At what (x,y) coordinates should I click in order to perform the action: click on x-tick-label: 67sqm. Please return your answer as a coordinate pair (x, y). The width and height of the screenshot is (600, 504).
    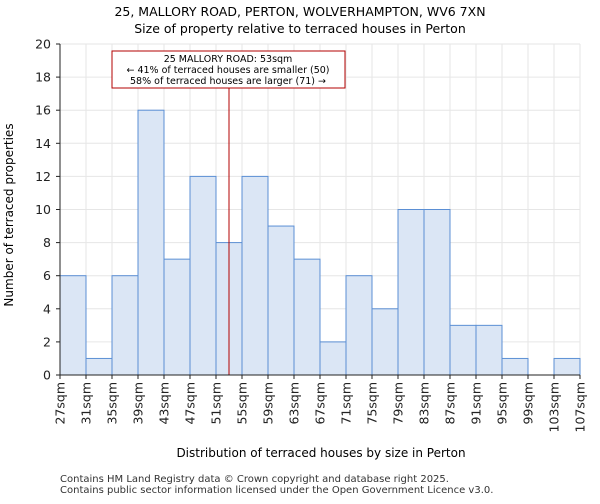
    Looking at the image, I should click on (320, 403).